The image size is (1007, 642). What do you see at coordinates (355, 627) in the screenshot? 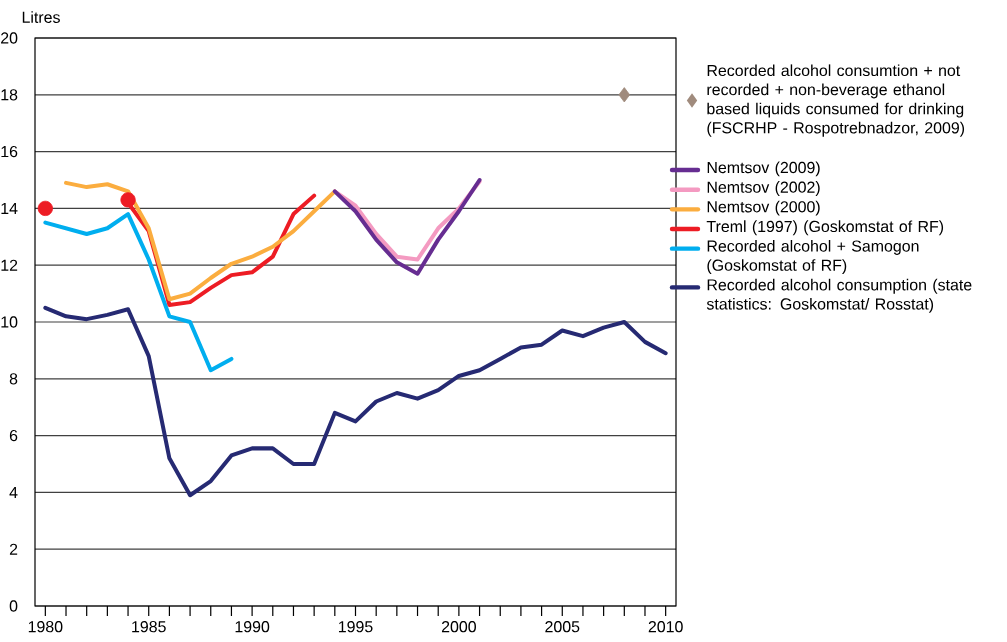
I see `x-tick-label: 1995` at bounding box center [355, 627].